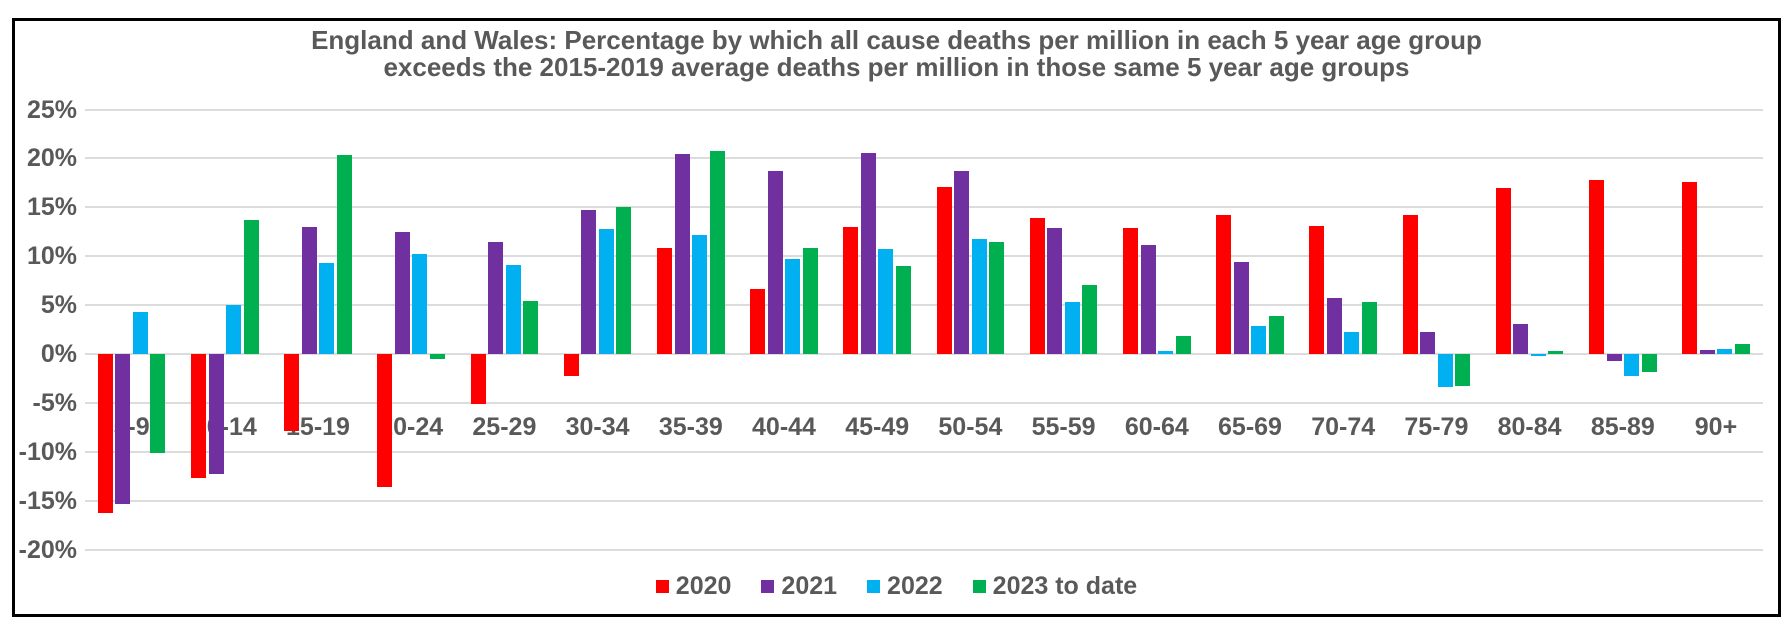 The height and width of the screenshot is (639, 1792). Describe the element at coordinates (924, 305) in the screenshot. I see `gridline-5pct` at that location.